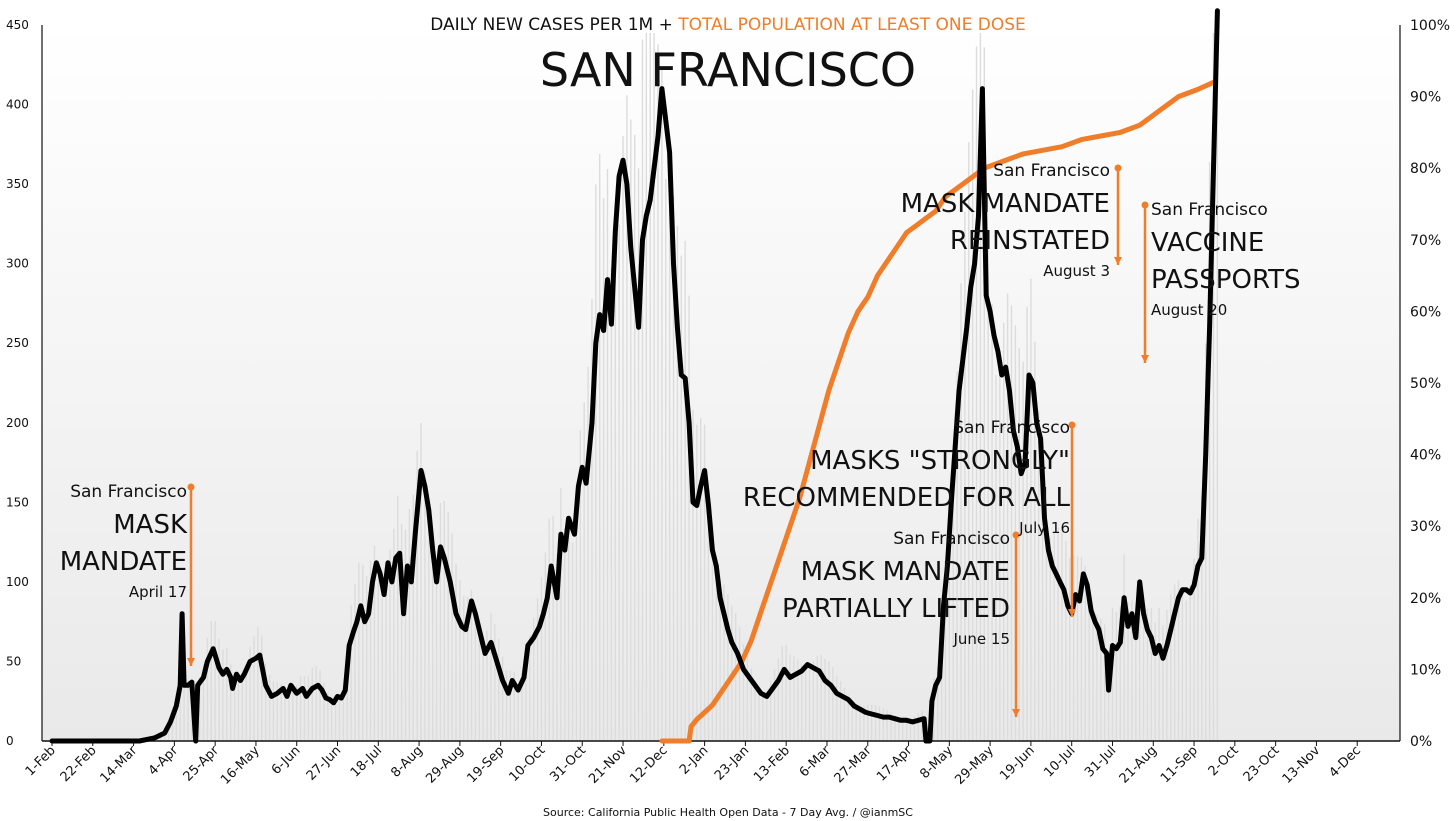 This screenshot has height=821, width=1456. I want to click on x-tick-label: 21-Nov, so click(608, 765).